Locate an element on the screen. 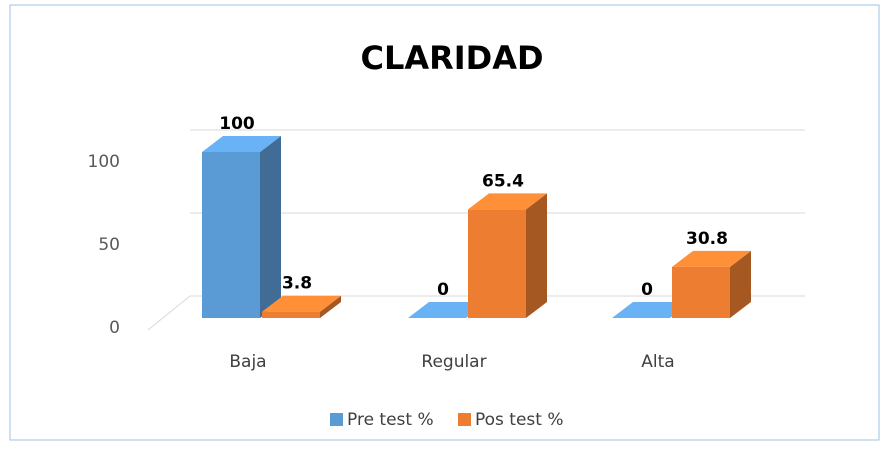  floor-edge is located at coordinates (169, 313).